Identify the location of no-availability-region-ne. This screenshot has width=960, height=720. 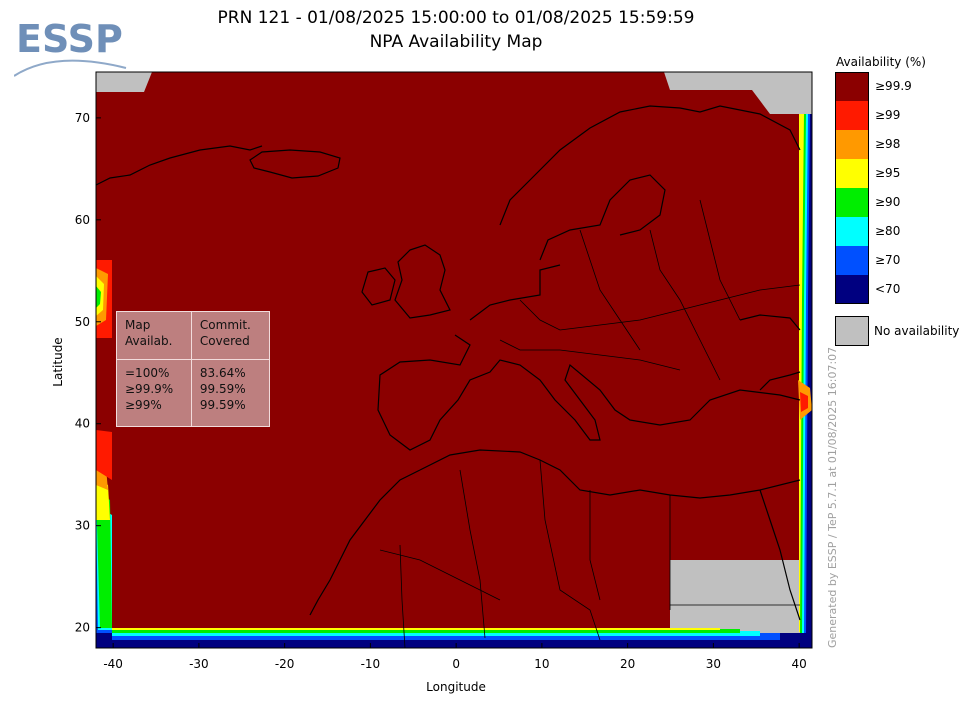
(738, 93).